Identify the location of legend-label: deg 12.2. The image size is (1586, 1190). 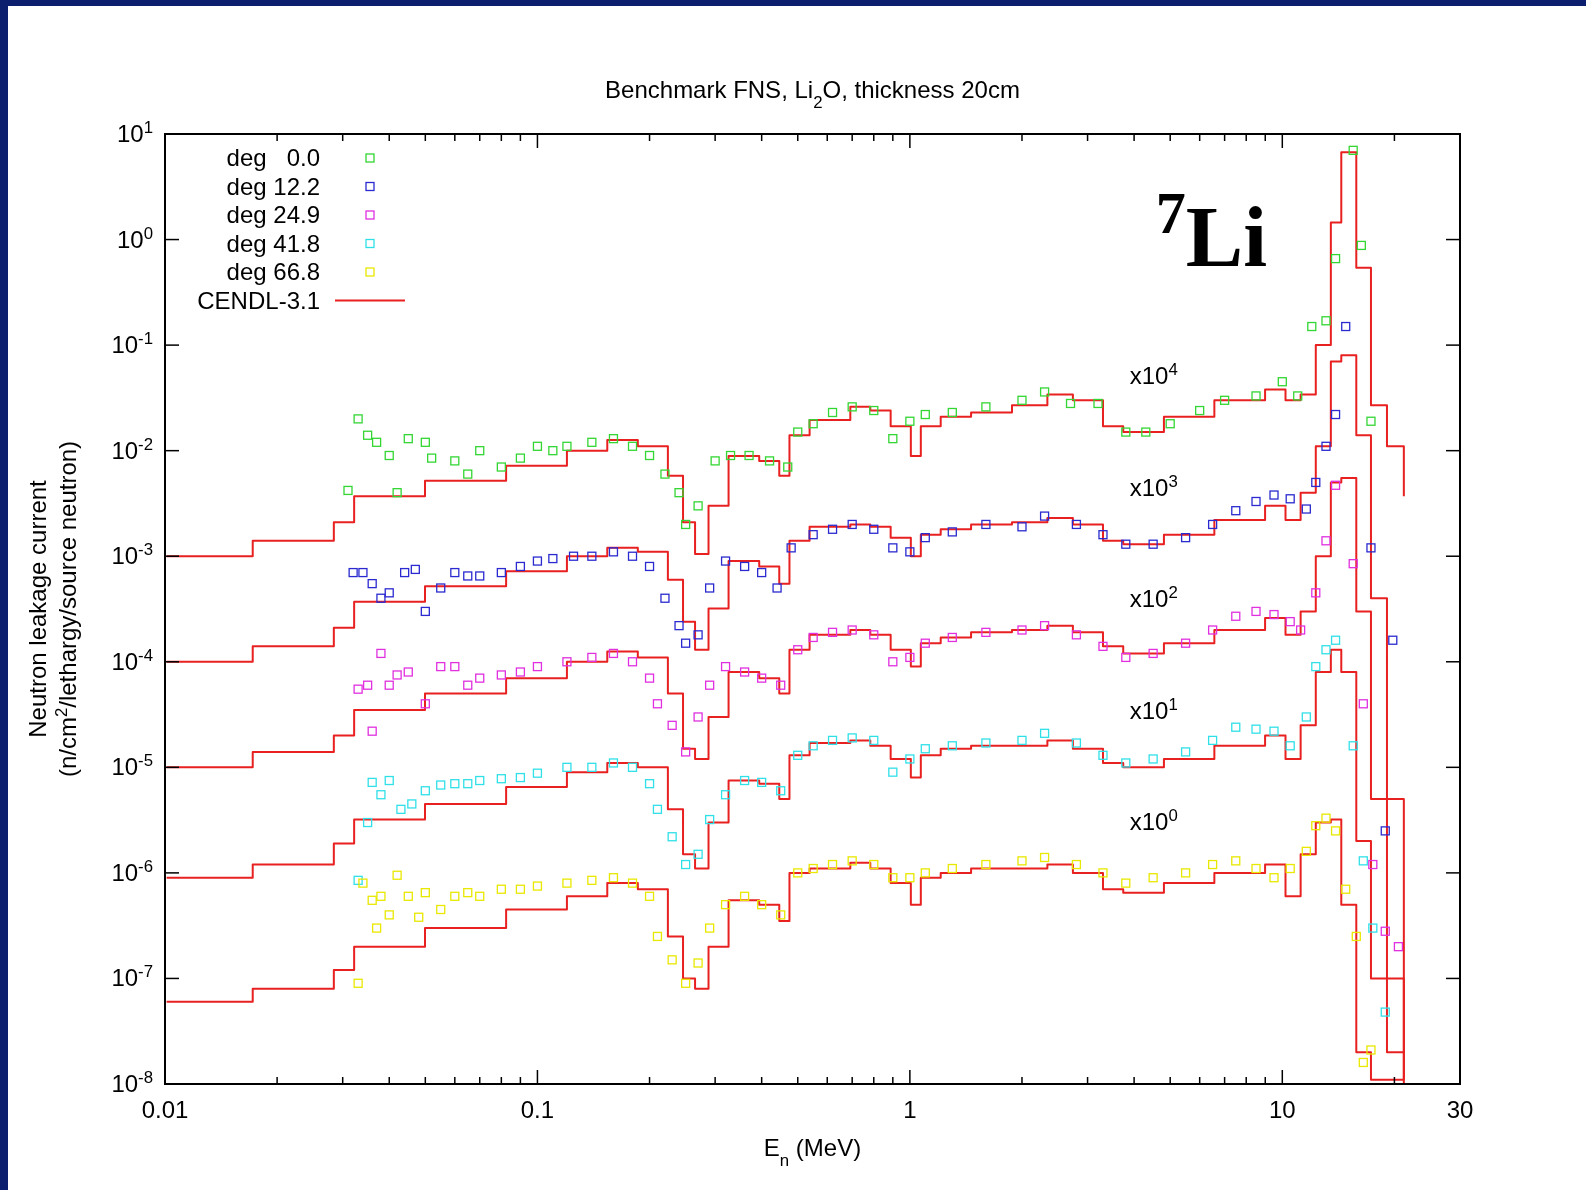
(273, 186).